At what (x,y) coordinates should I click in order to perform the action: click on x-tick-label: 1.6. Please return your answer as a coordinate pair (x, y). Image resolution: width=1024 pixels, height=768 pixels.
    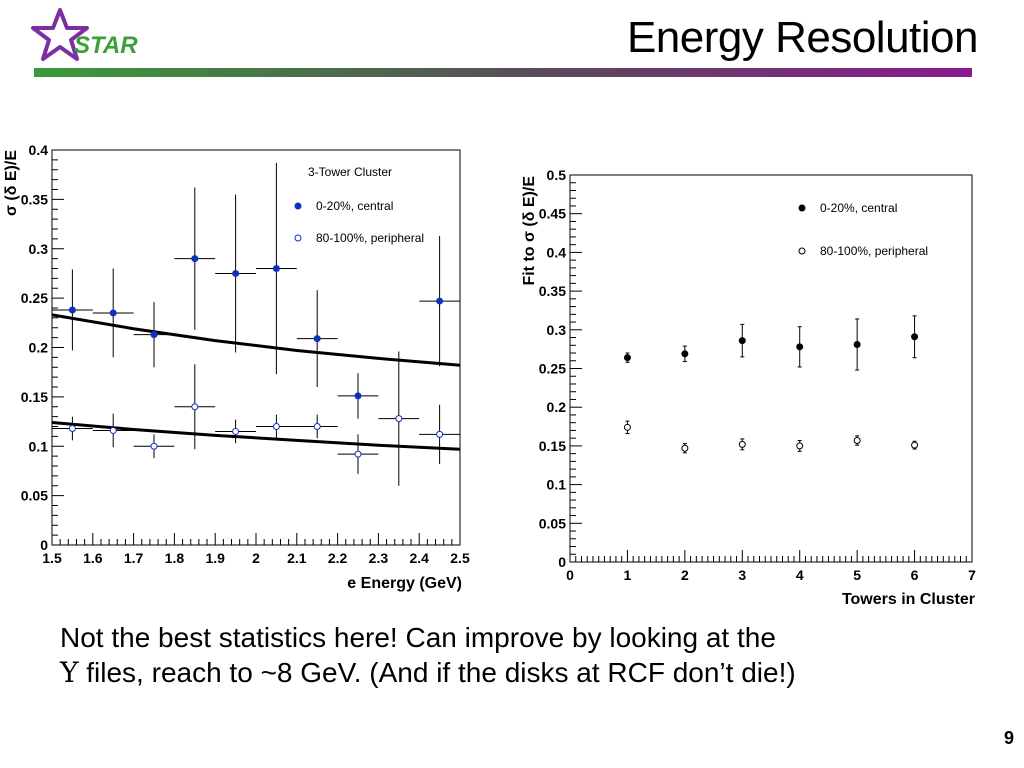
    Looking at the image, I should click on (93, 558).